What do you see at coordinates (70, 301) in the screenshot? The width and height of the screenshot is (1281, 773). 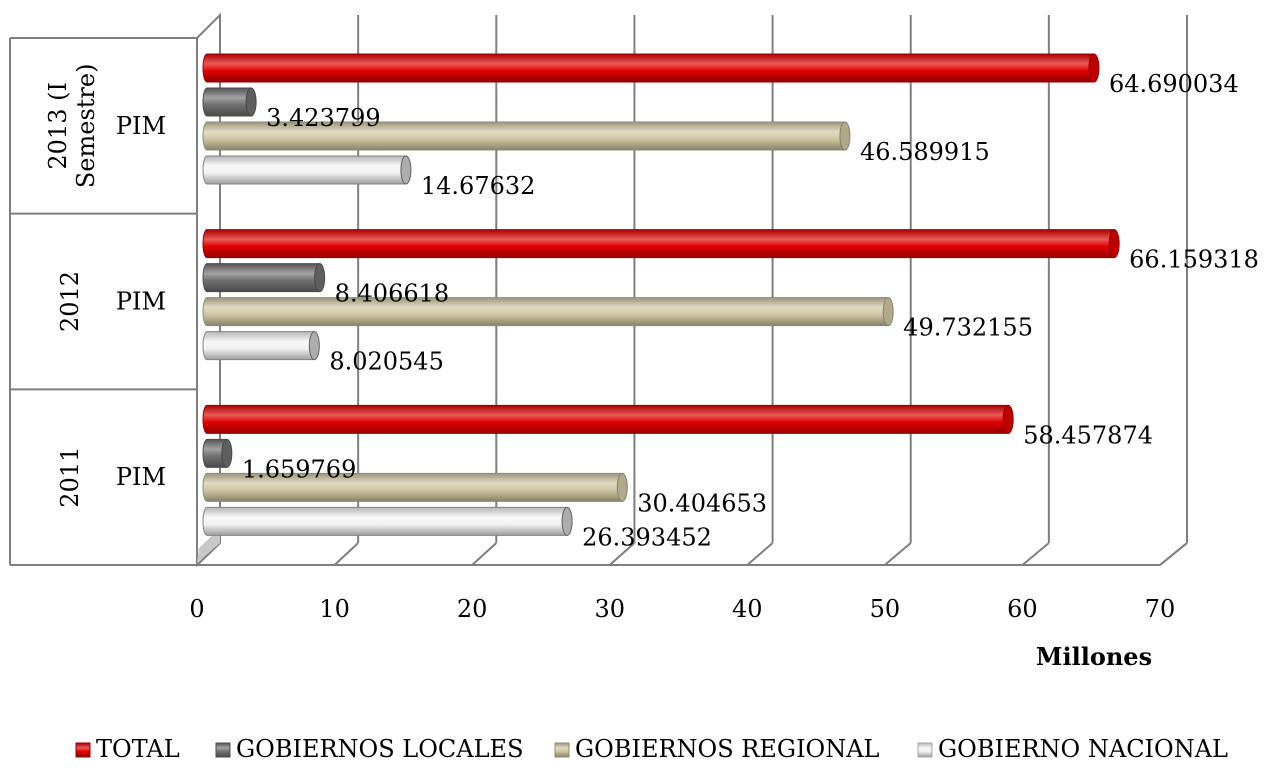 I see `category-year-label: 2012` at bounding box center [70, 301].